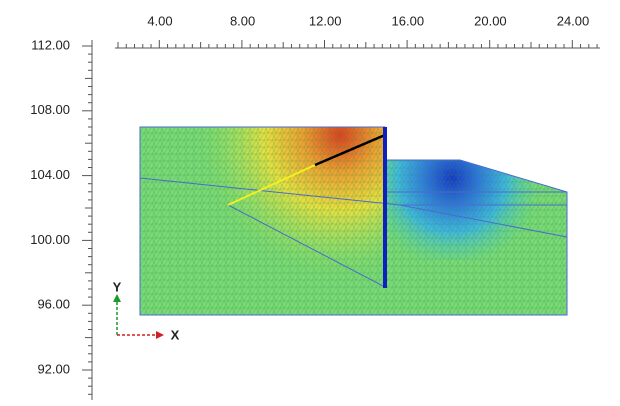 This screenshot has height=406, width=620. What do you see at coordinates (408, 20) in the screenshot?
I see `tick-label: 16.00` at bounding box center [408, 20].